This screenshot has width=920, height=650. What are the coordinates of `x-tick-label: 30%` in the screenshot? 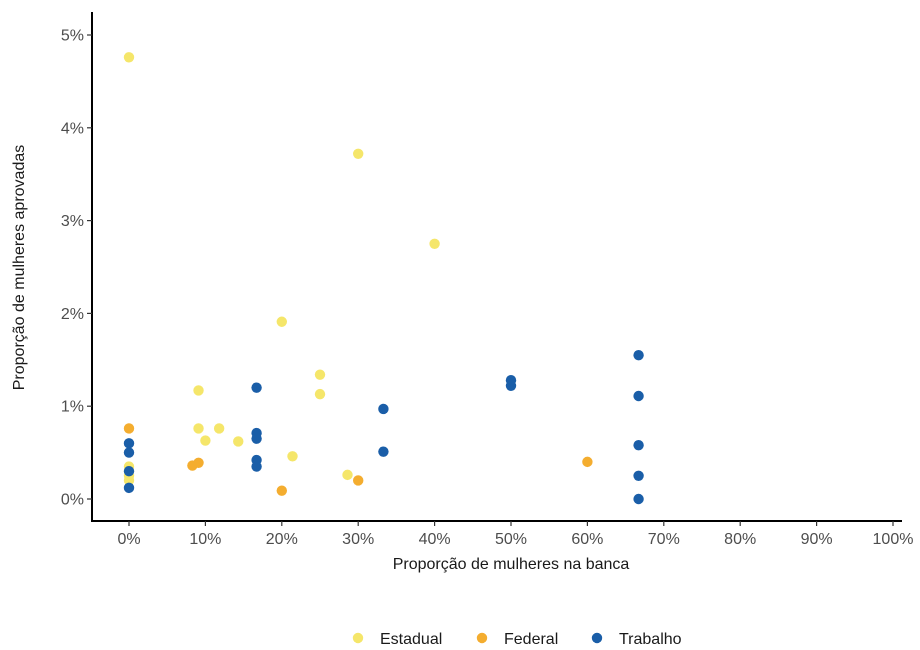 It's located at (358, 539).